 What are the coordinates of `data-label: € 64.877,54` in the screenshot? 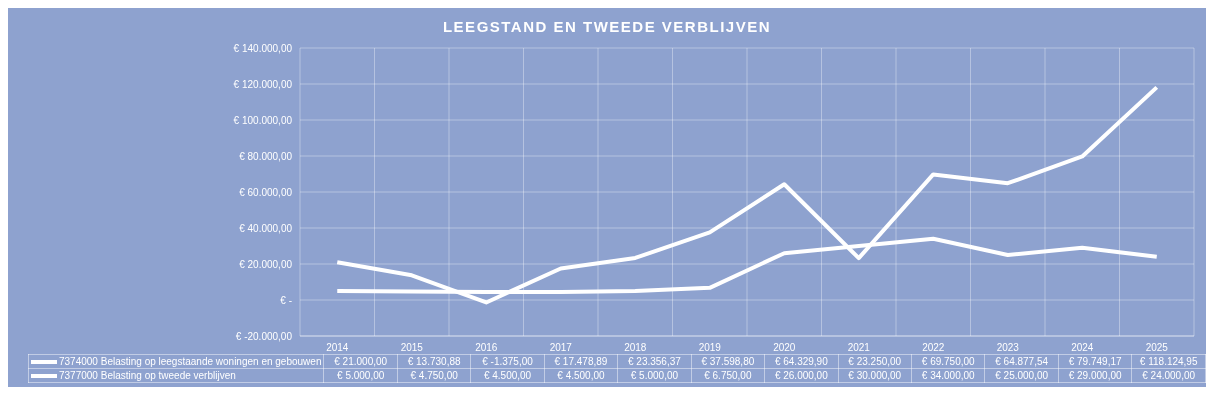 It's located at (1021, 361).